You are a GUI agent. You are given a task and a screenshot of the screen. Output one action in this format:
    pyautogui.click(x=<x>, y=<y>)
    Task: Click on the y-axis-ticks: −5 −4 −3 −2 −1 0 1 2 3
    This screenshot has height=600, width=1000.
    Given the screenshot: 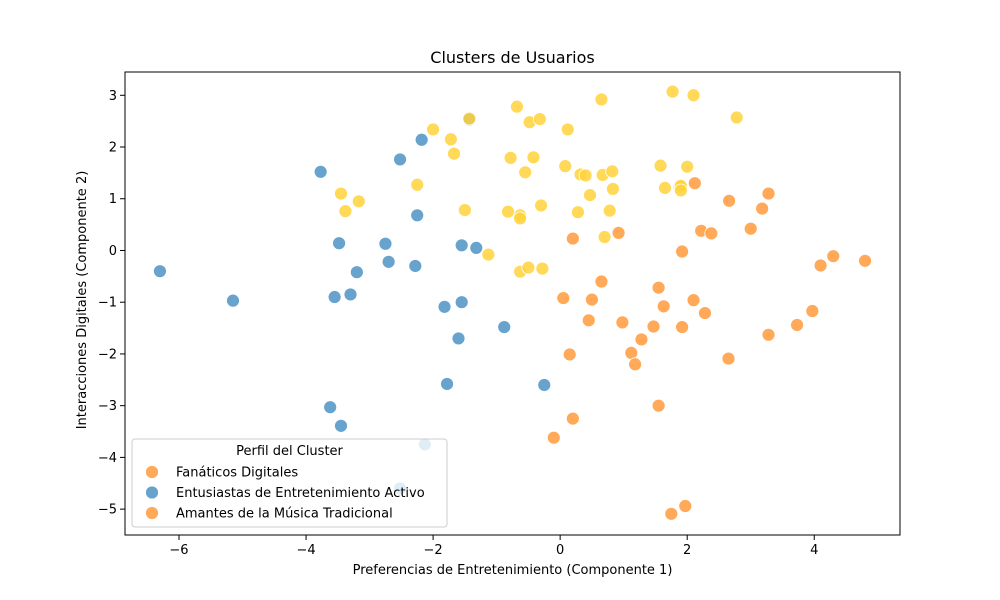 What is the action you would take?
    pyautogui.click(x=111, y=303)
    